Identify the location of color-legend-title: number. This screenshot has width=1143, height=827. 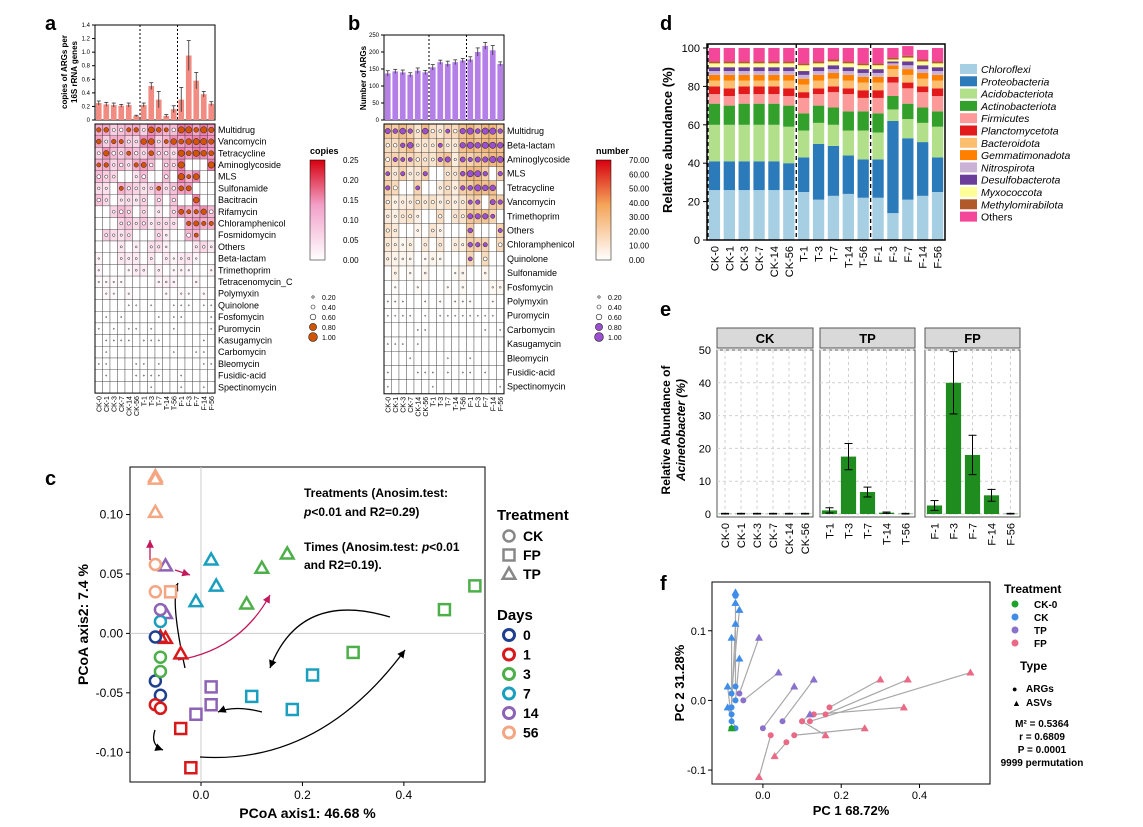
(613, 151).